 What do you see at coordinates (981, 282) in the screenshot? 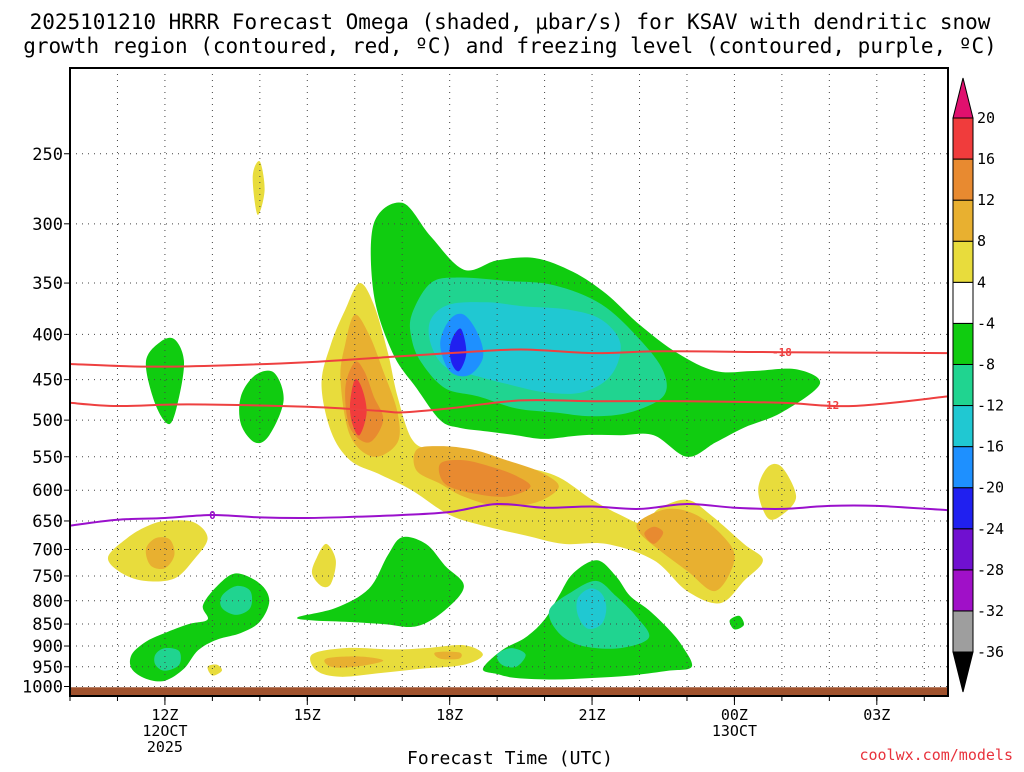
I see `colorbar-label-4: 4` at bounding box center [981, 282].